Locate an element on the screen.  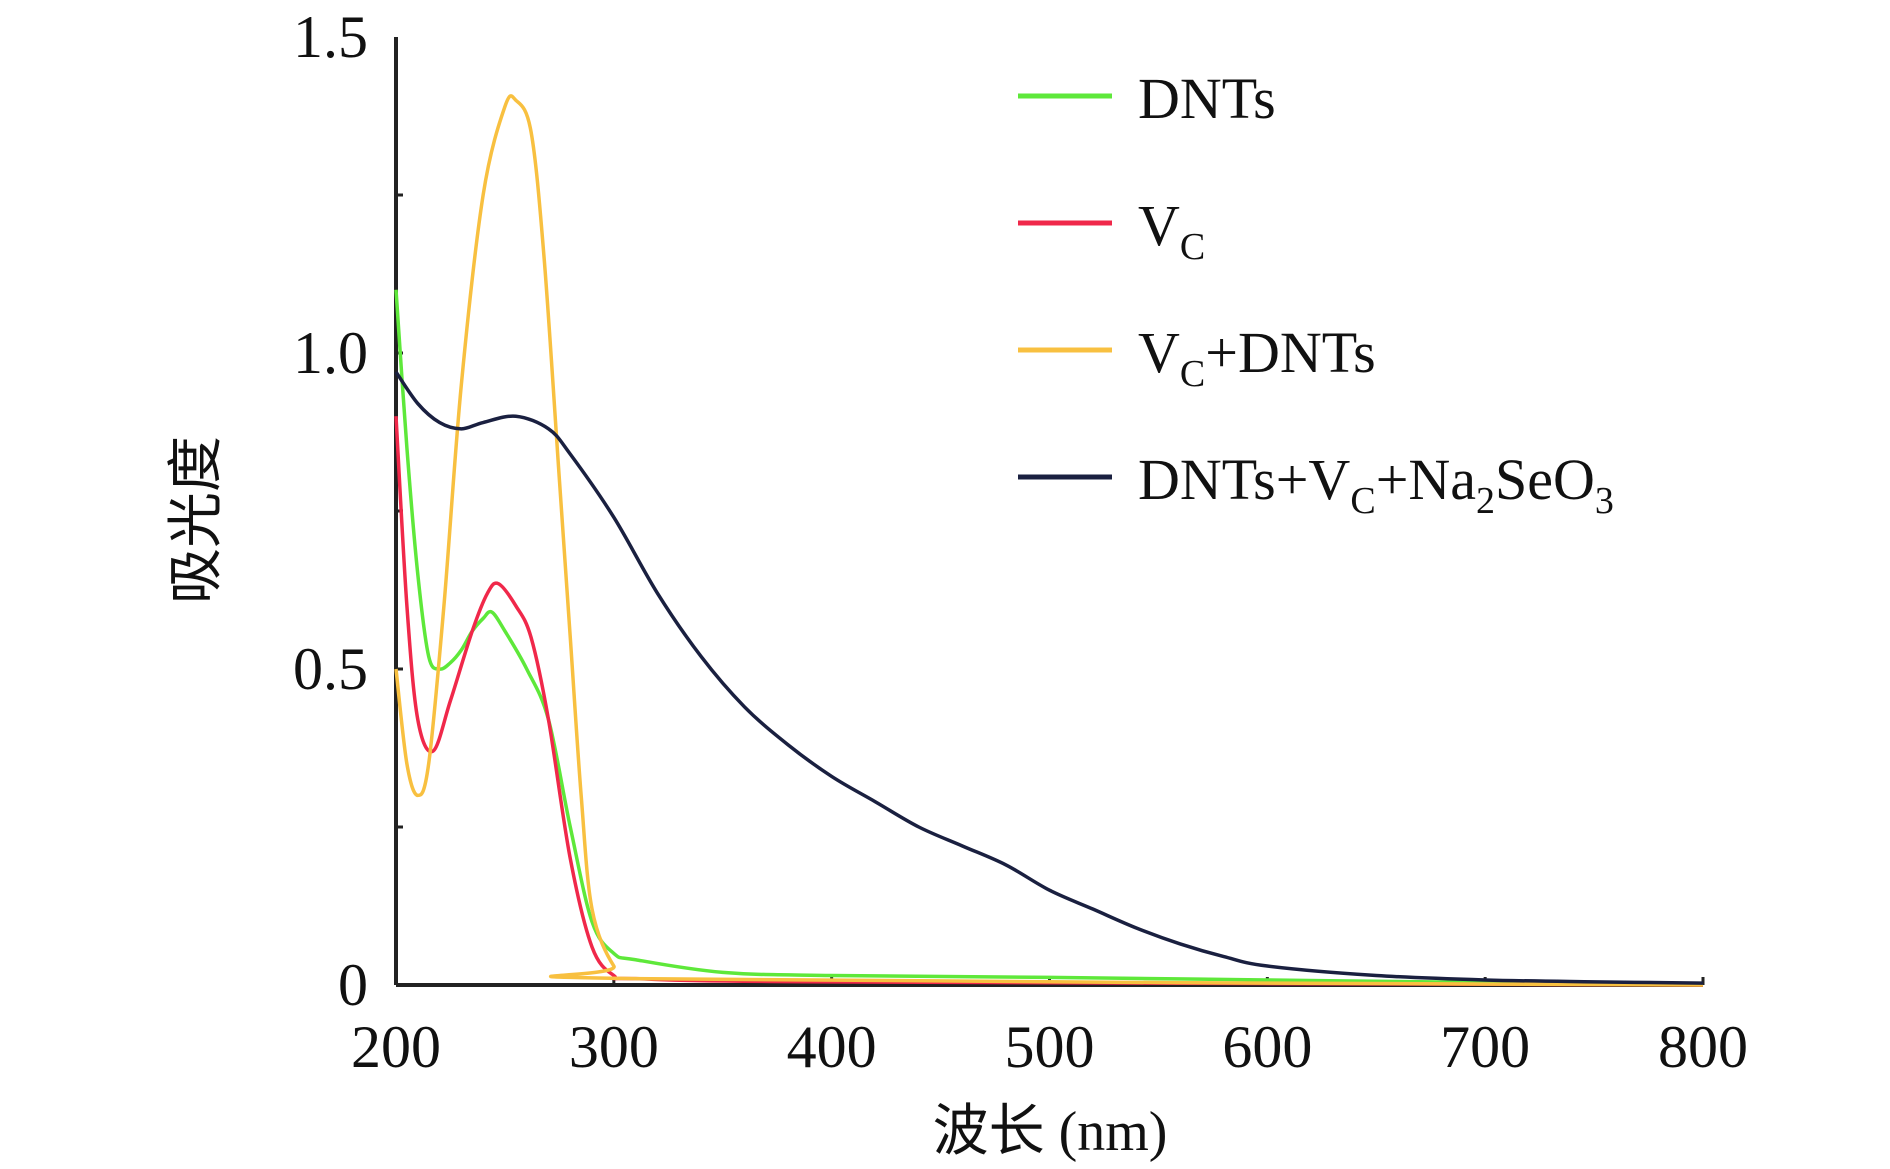
legend-label: VC is located at coordinates (1171, 230).